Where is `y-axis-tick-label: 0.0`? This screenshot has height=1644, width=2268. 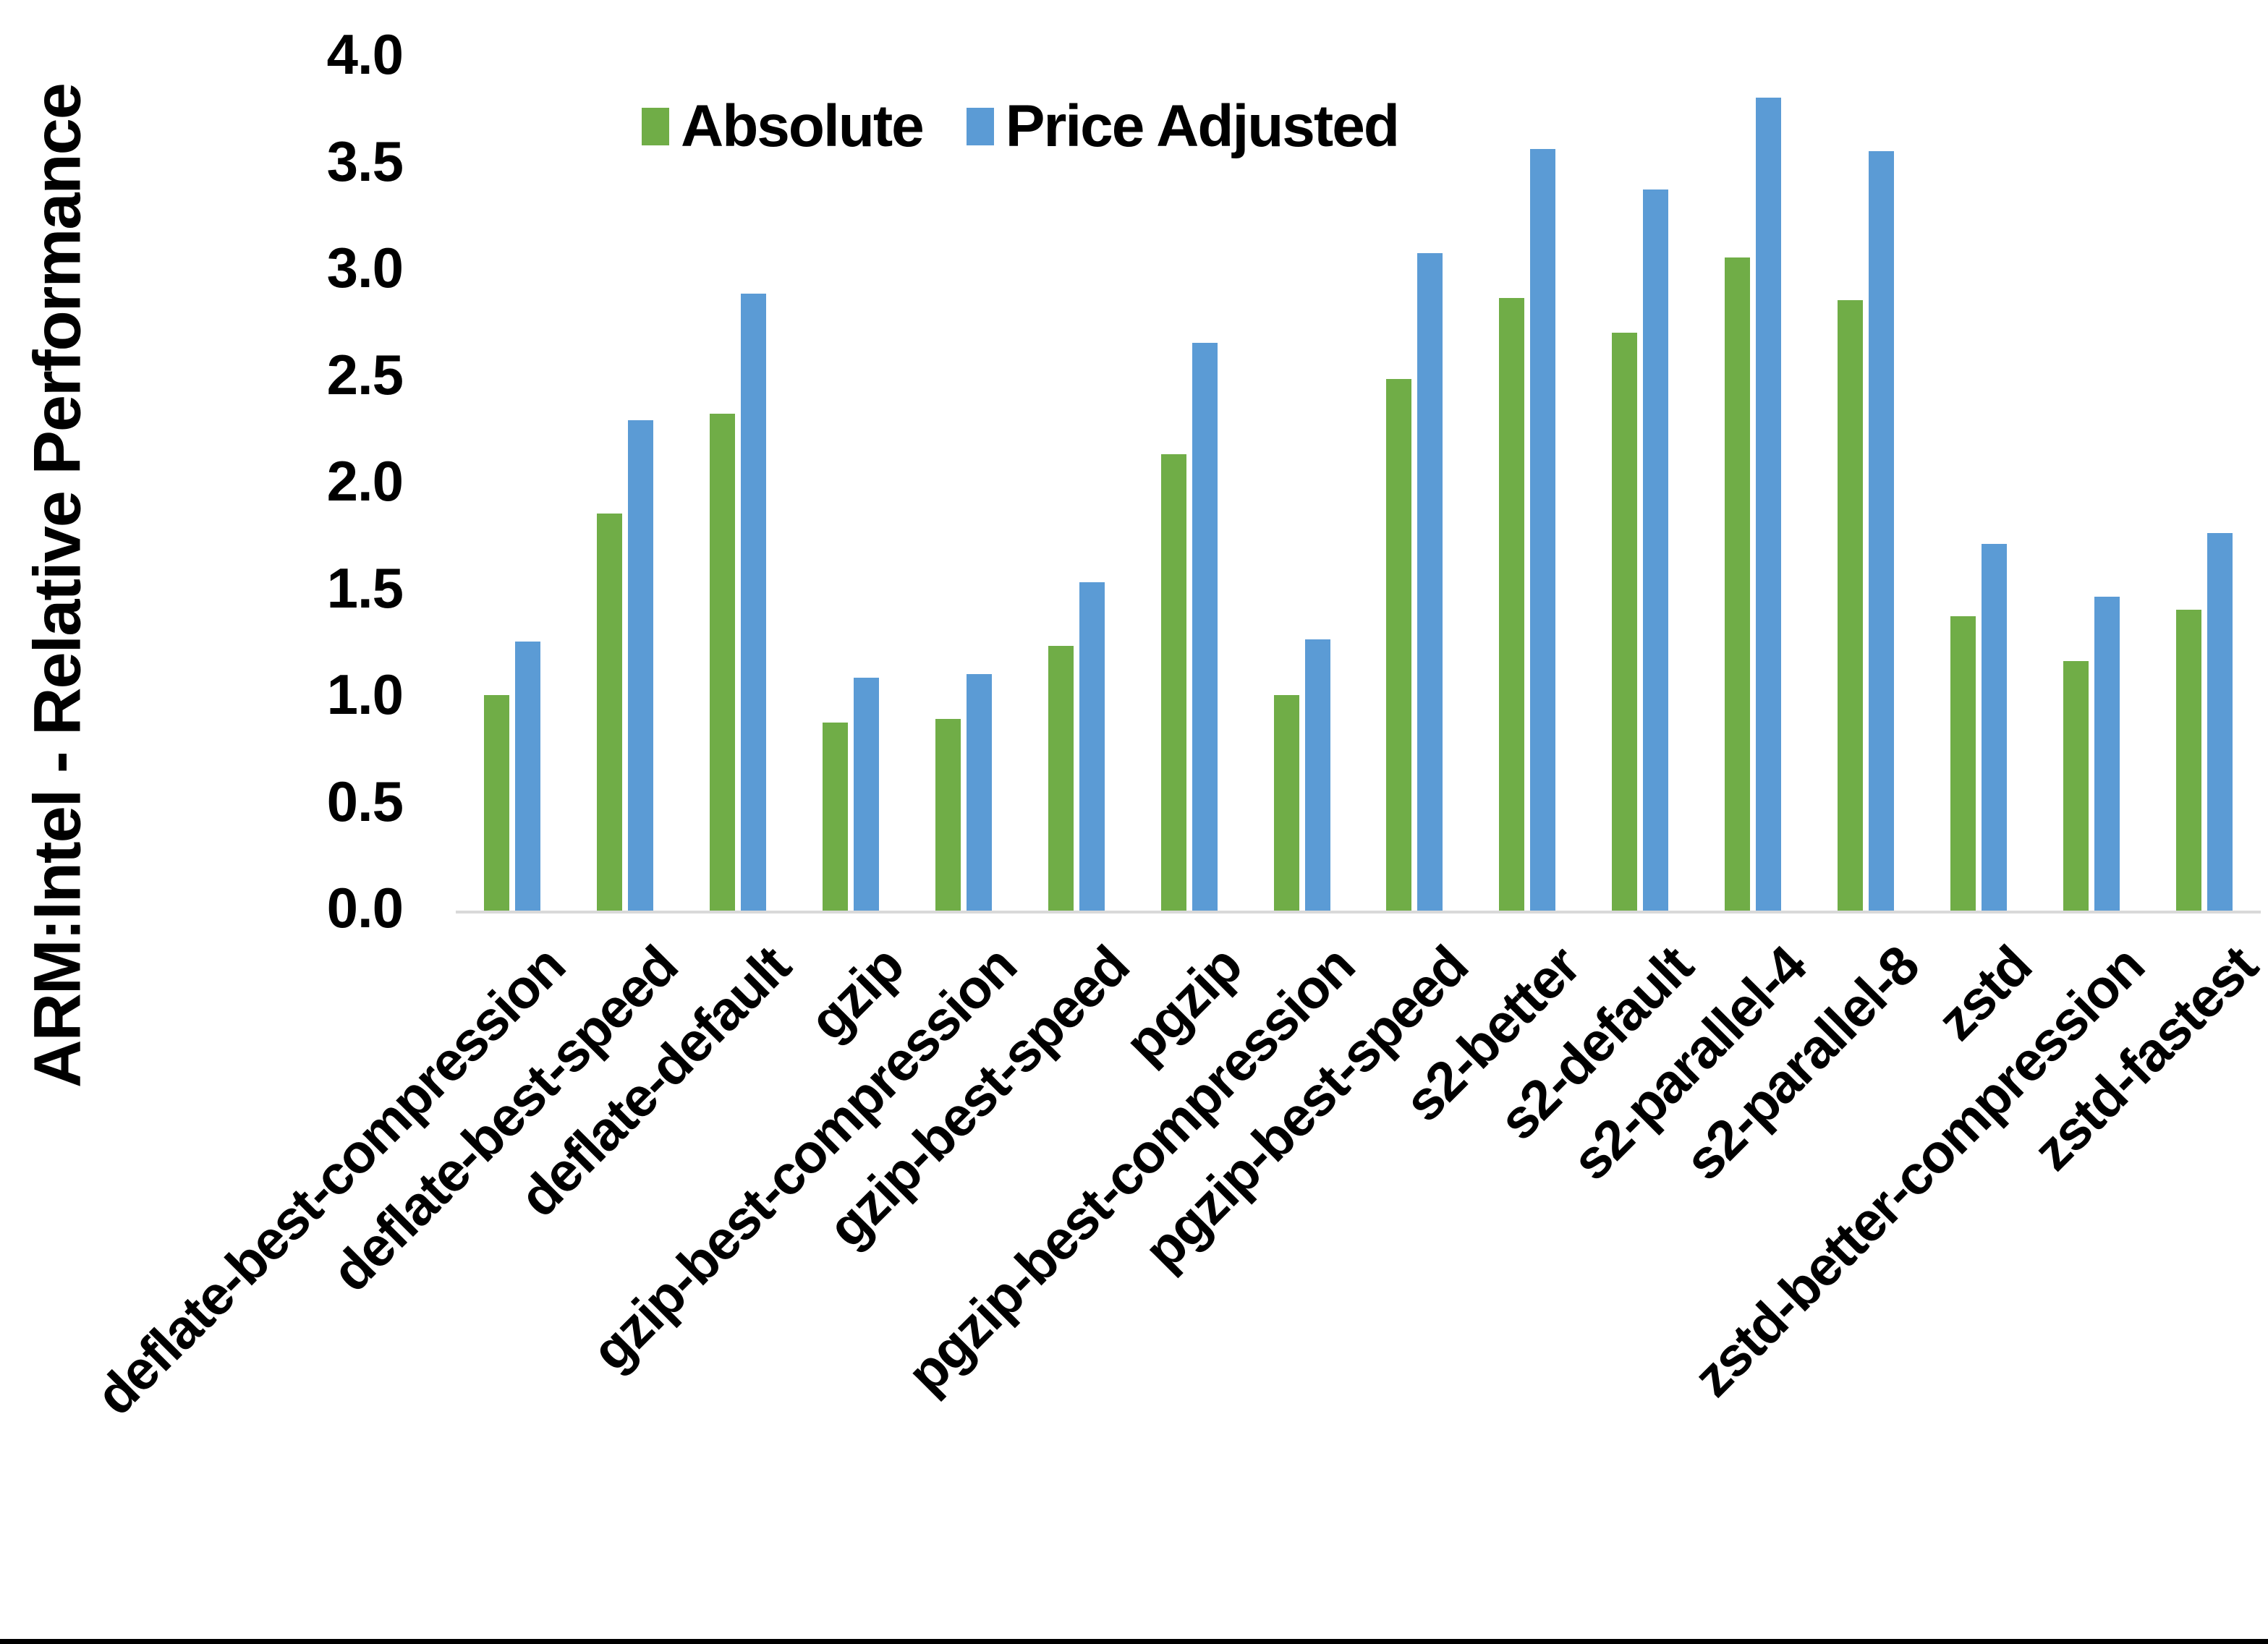 y-axis-tick-label: 0.0 is located at coordinates (365, 907).